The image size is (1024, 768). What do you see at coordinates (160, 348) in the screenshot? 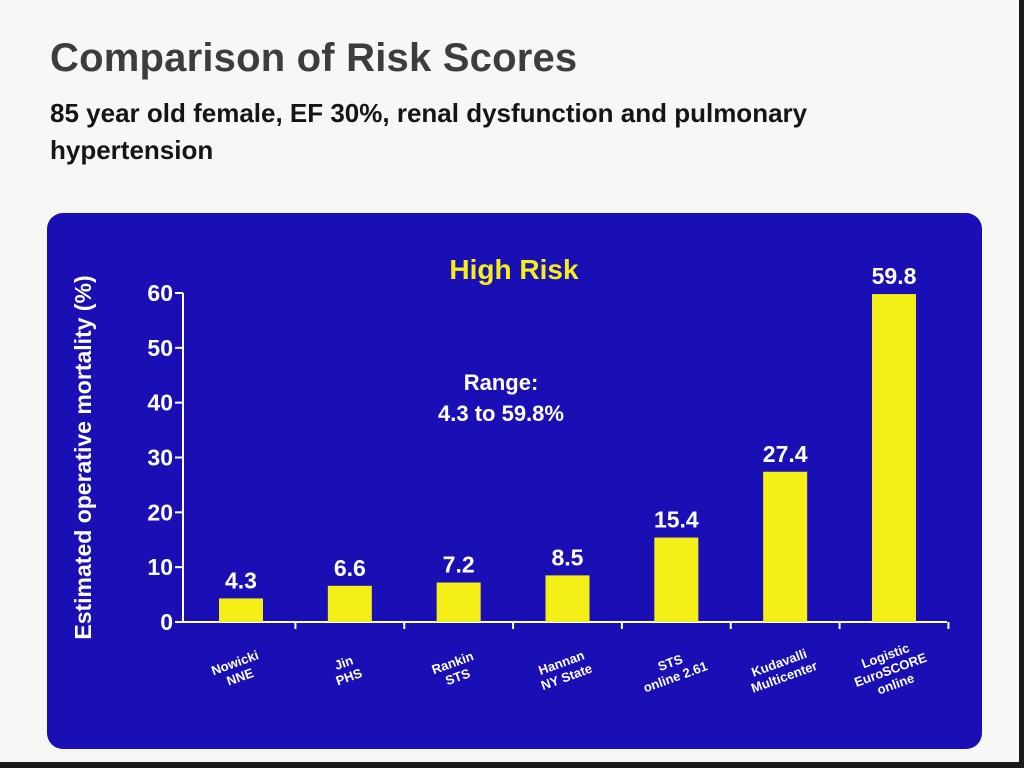
I see `y-tick-label: 50` at bounding box center [160, 348].